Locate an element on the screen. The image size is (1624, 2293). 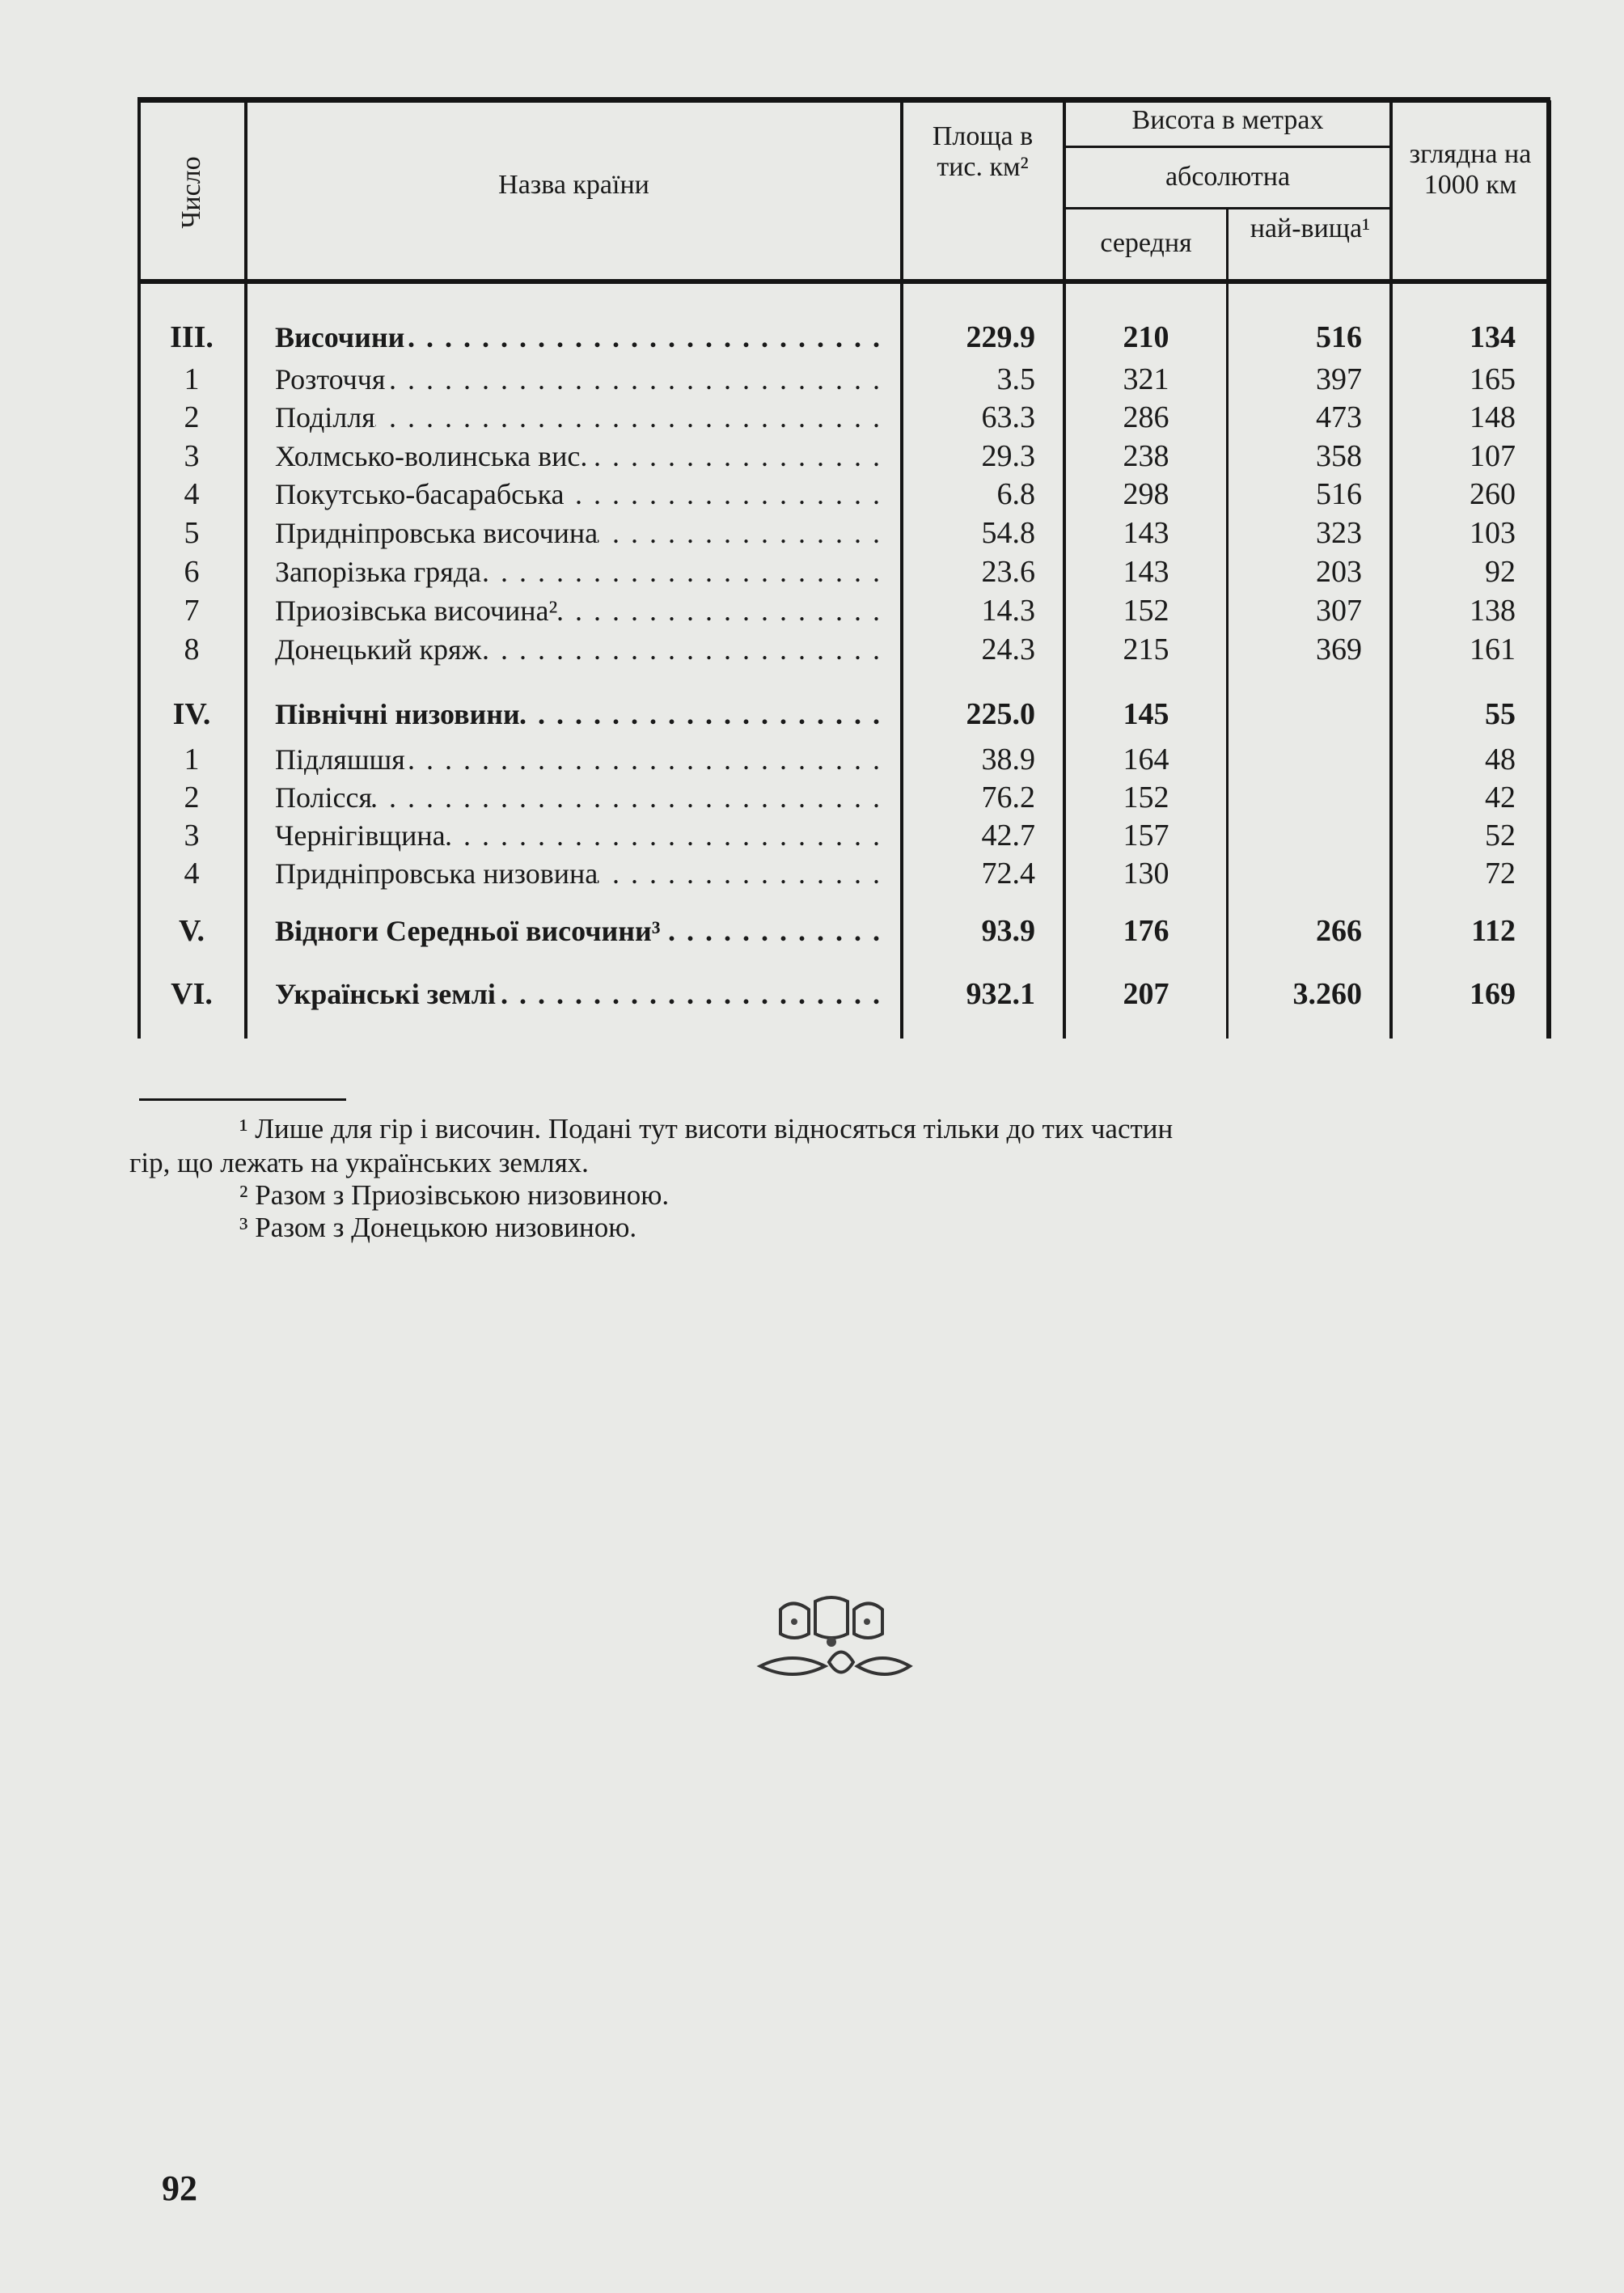
page-number: 92 is located at coordinates (179, 2188).